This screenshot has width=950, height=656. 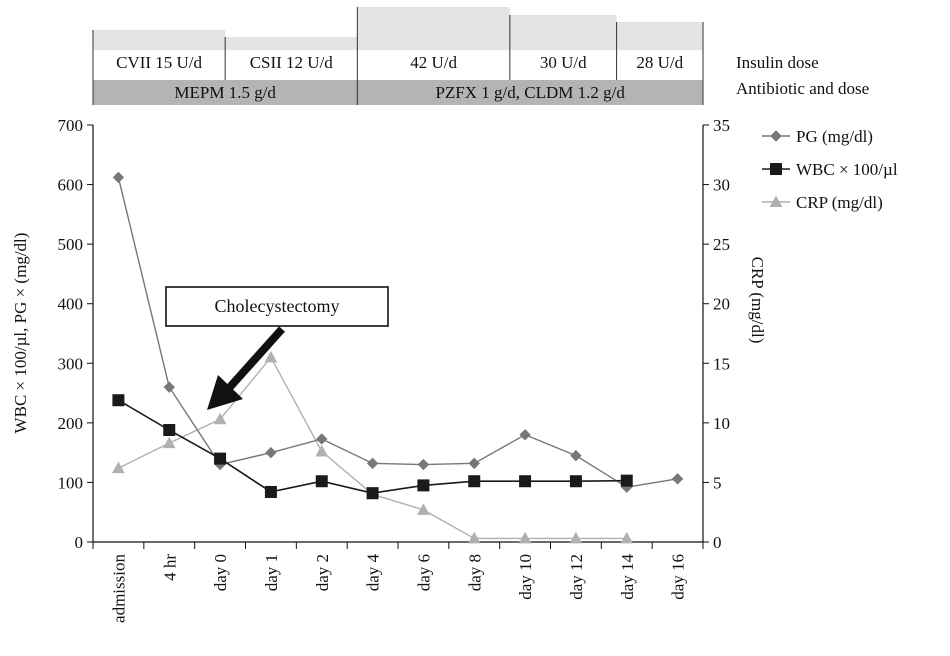 What do you see at coordinates (71, 244) in the screenshot?
I see `y-tick-label-left: 500` at bounding box center [71, 244].